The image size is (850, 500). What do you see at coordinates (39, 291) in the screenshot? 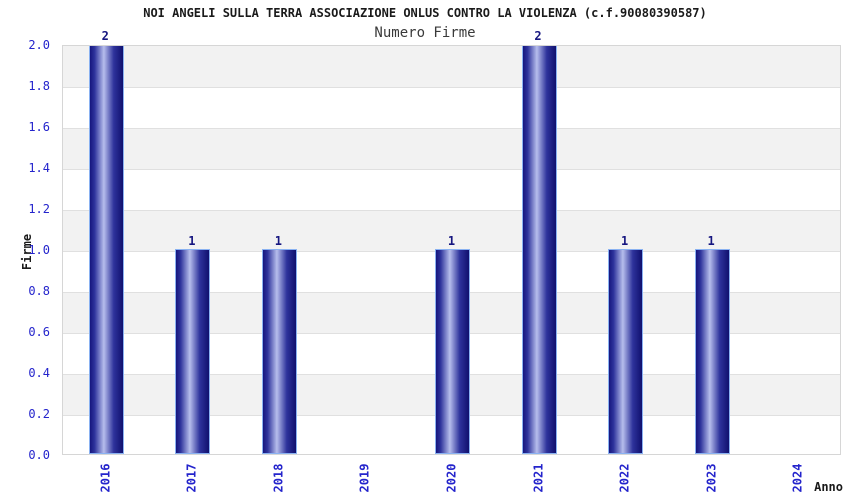
I see `y-tick-label: 0.8` at bounding box center [39, 291].